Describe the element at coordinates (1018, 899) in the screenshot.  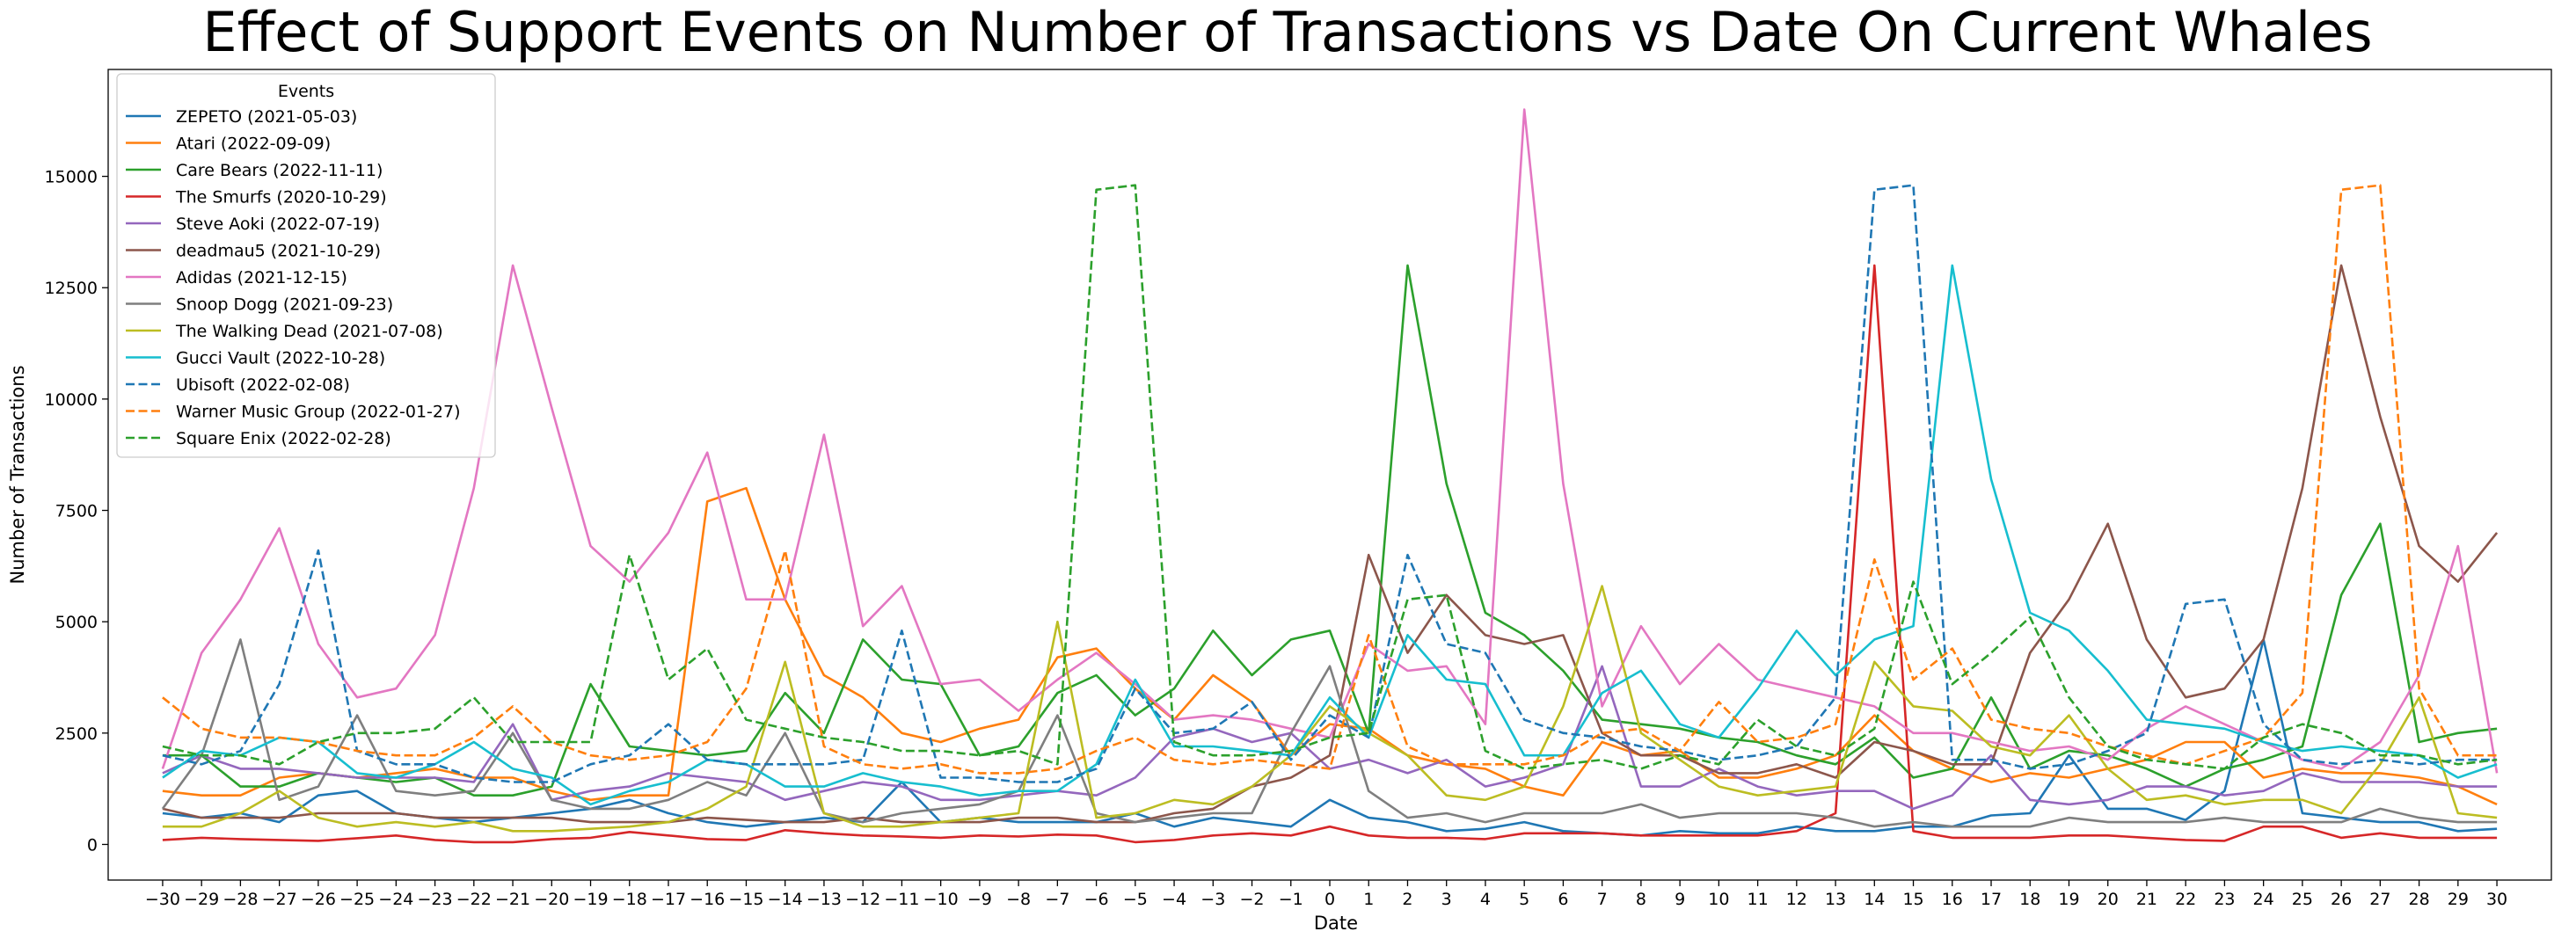
I see `x-tick-label: −8` at that location.